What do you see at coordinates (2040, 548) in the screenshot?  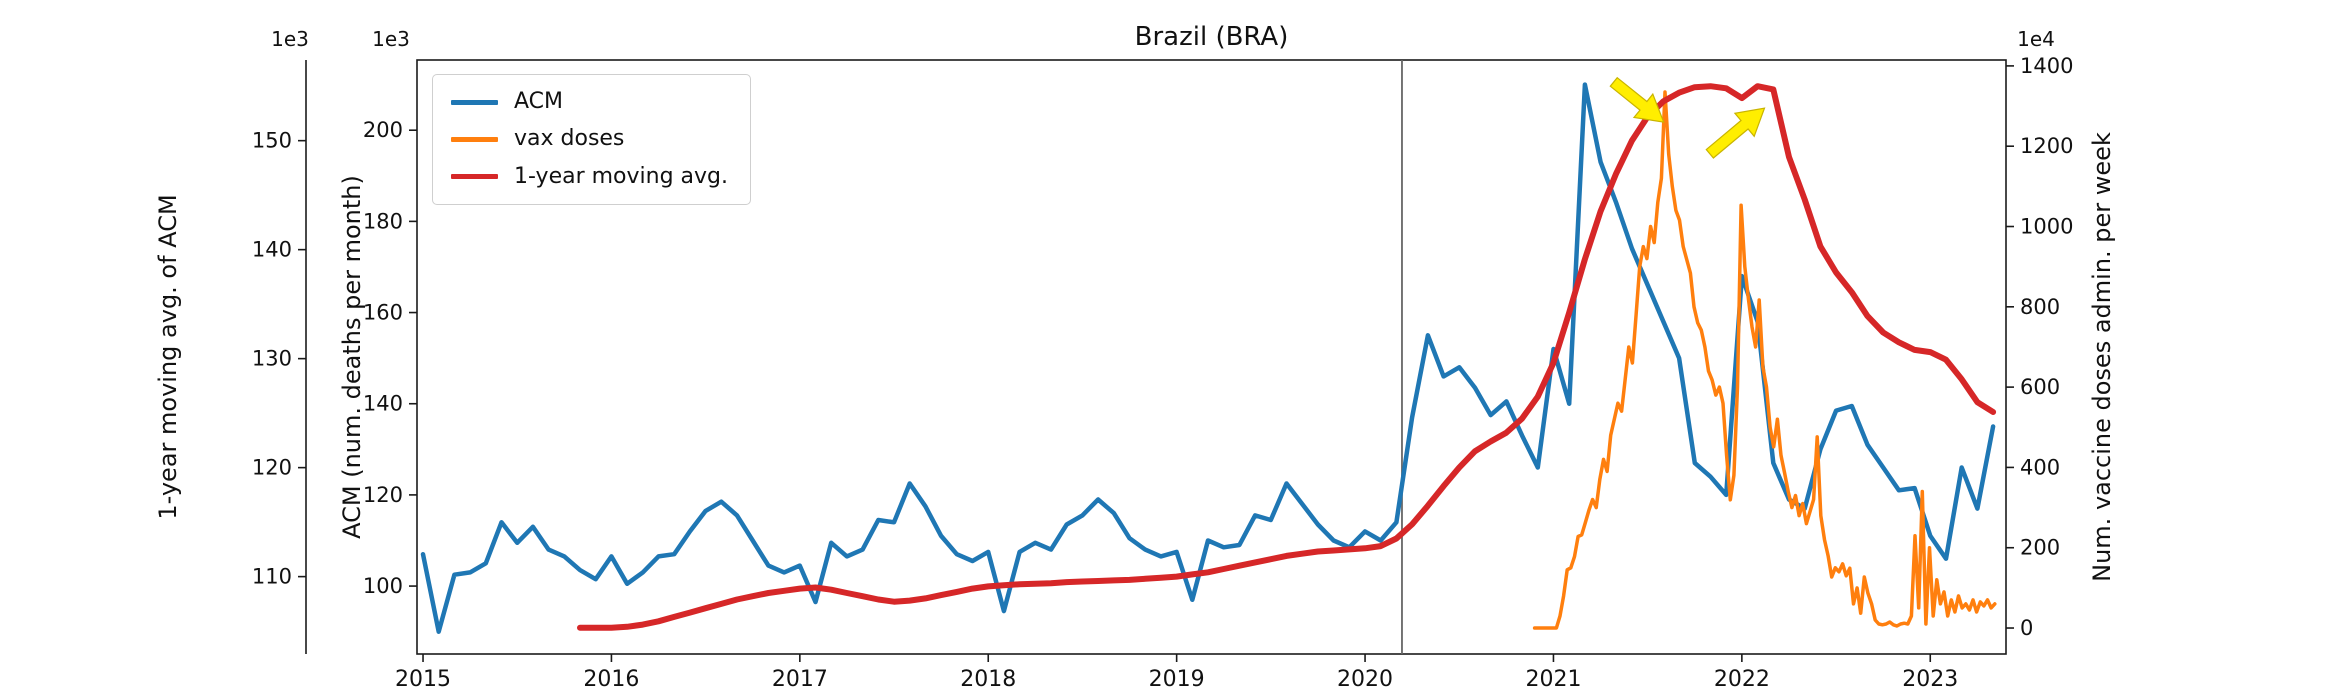 I see `vax-tick-label: 200` at bounding box center [2040, 548].